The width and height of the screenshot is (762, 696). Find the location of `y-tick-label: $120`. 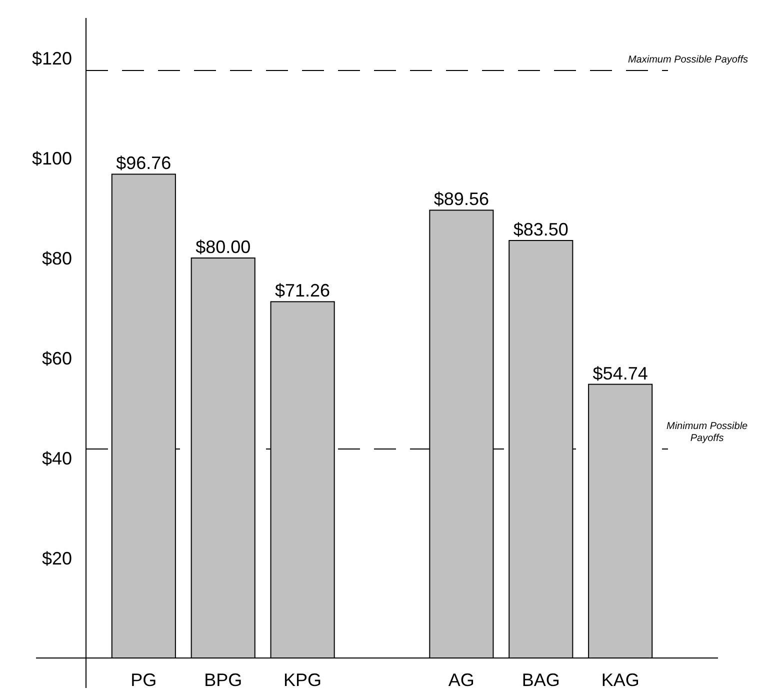

y-tick-label: $120 is located at coordinates (52, 58).